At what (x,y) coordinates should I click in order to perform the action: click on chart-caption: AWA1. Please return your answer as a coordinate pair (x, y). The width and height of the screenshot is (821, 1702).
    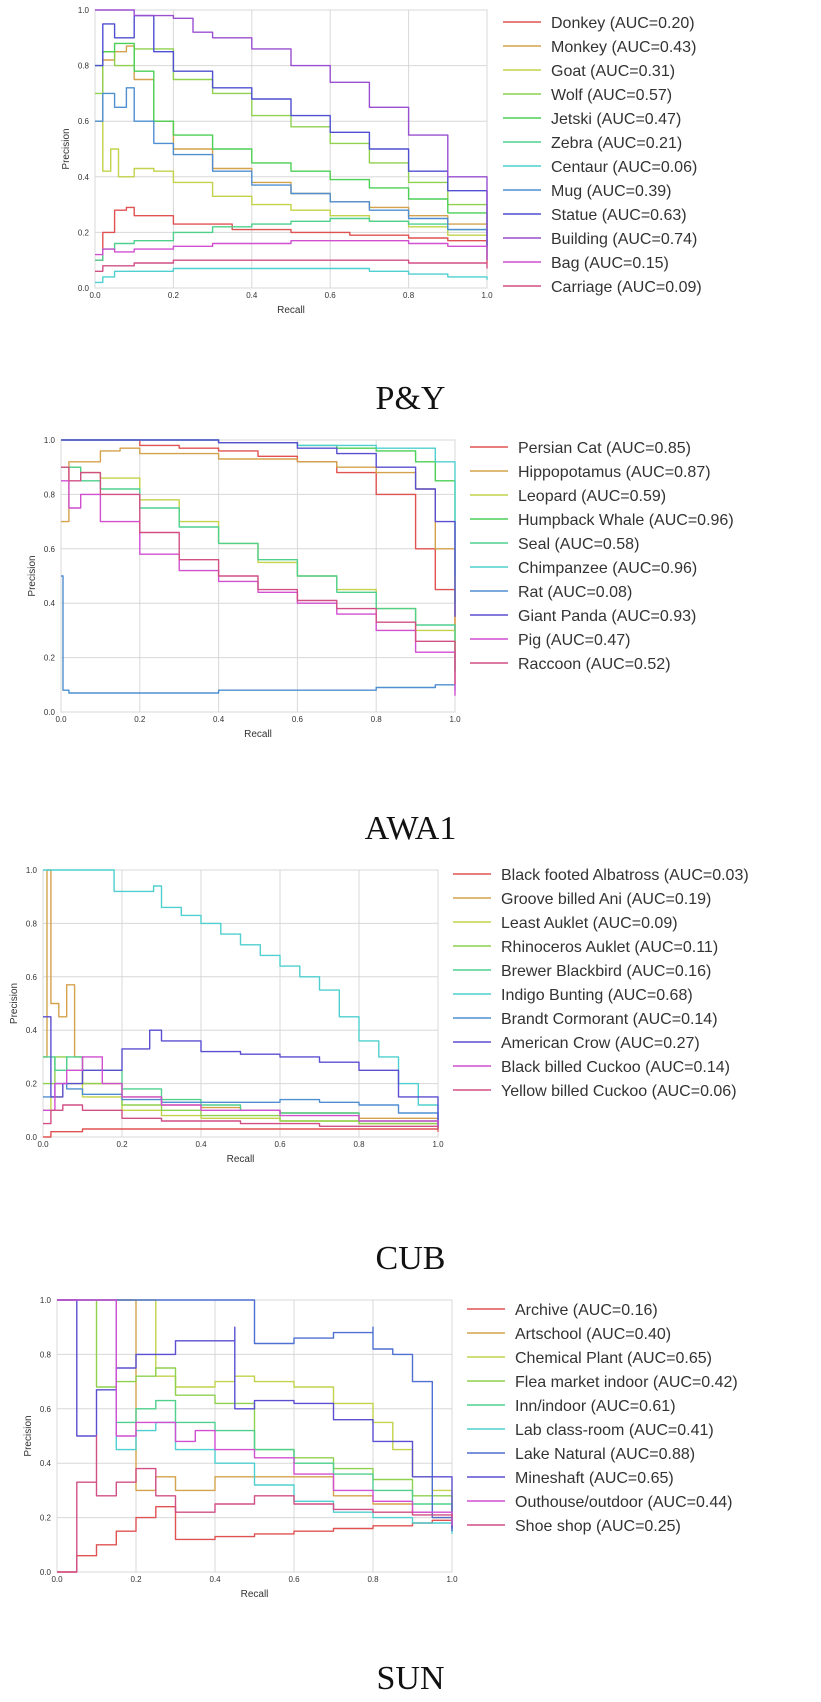
    Looking at the image, I should click on (410, 828).